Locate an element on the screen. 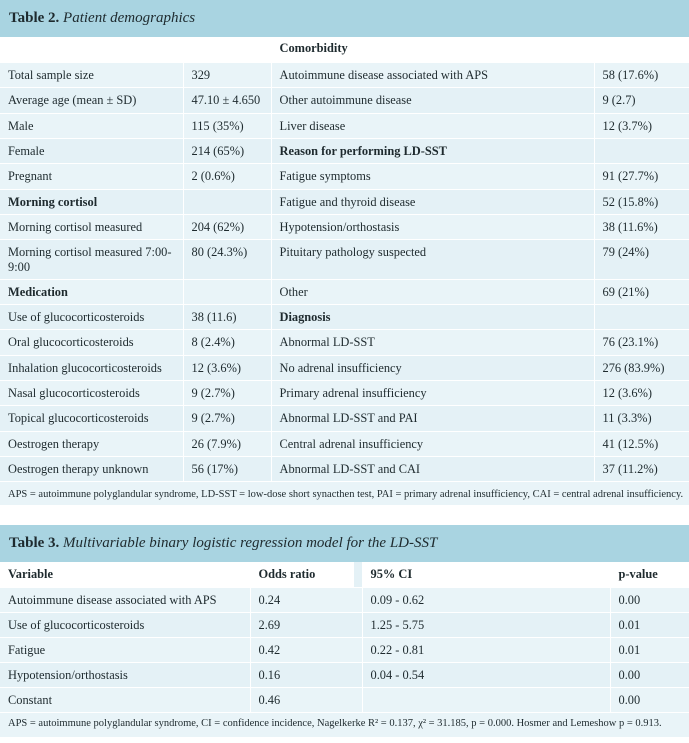 This screenshot has width=689, height=743. table-3-cell: 0.22 - 0.81 is located at coordinates (486, 650).